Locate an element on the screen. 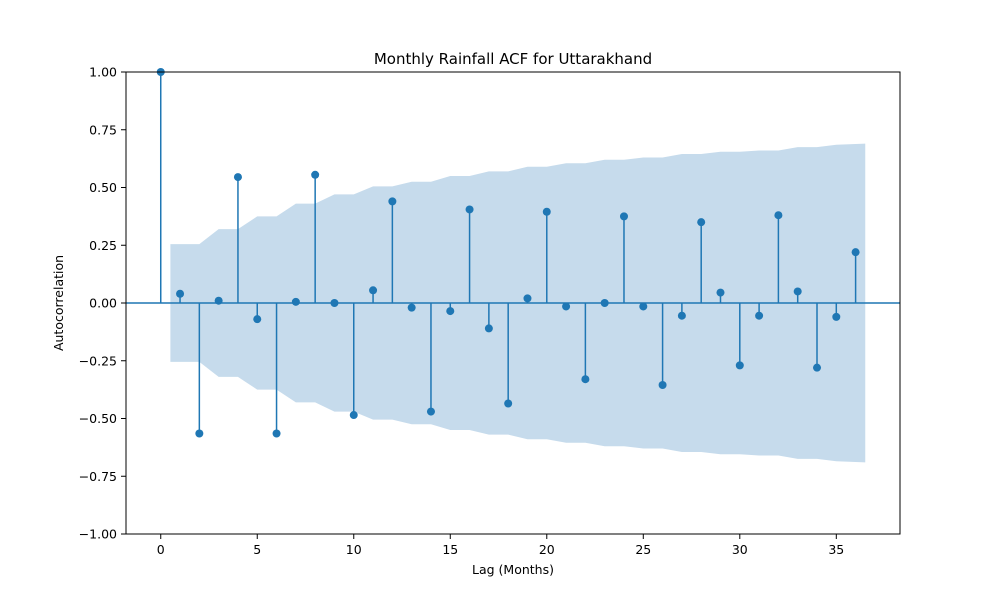 This screenshot has height=600, width=1000. x-tick-label: 20 is located at coordinates (547, 549).